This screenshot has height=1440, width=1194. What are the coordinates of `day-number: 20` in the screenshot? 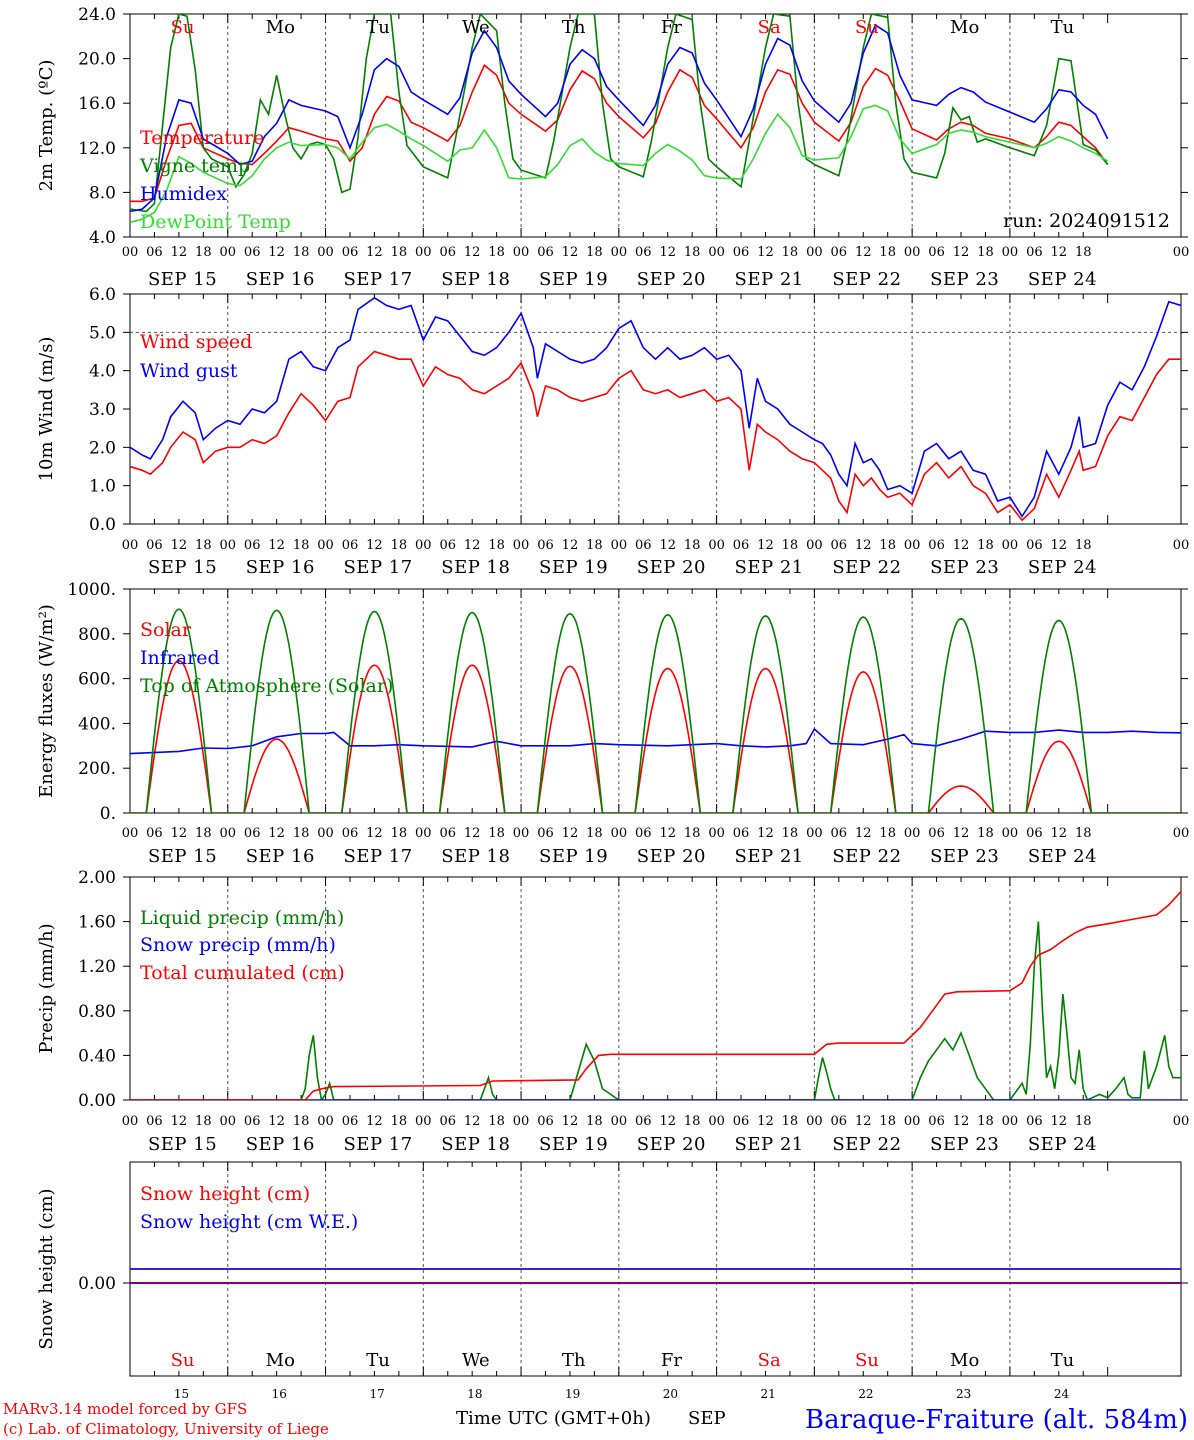 It's located at (670, 1394).